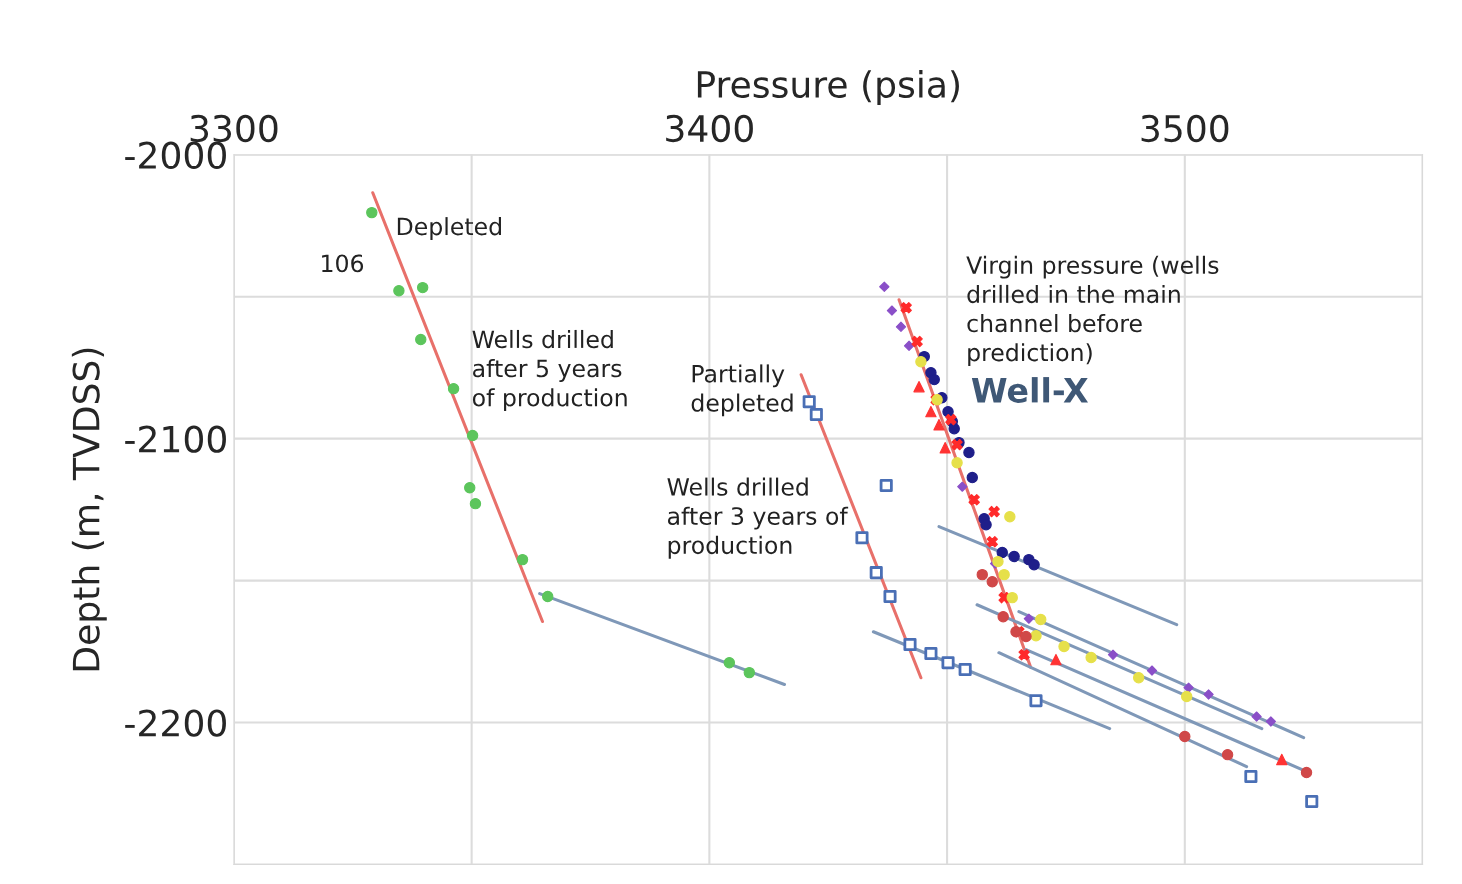  Describe the element at coordinates (828, 88) in the screenshot. I see `x-axis-title: Pressure (psia)` at that location.